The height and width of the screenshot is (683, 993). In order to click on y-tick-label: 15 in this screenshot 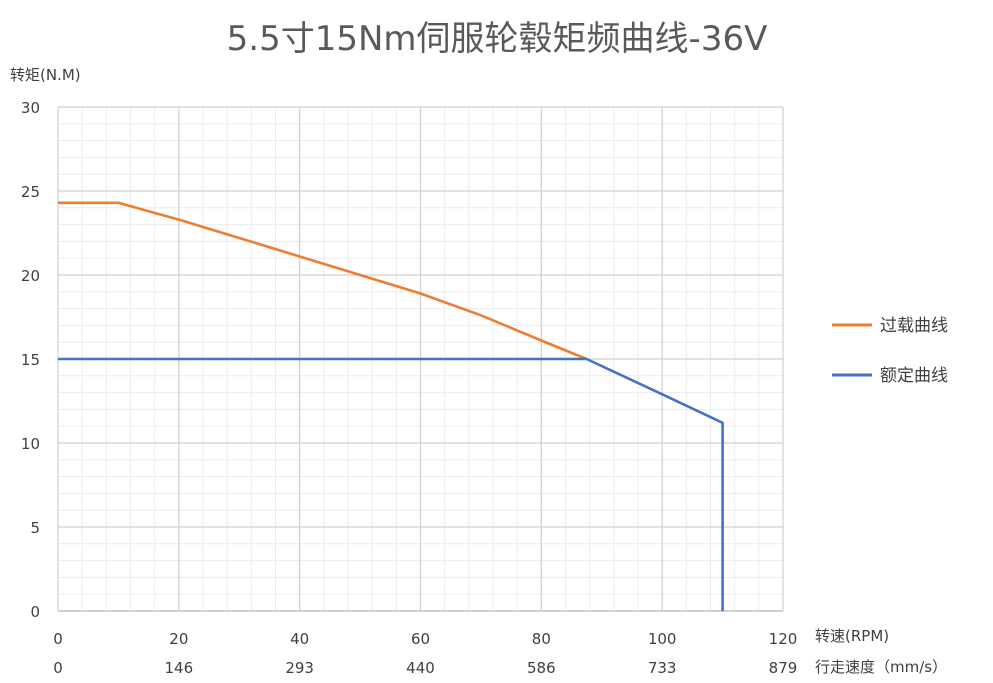, I will do `click(30, 360)`.